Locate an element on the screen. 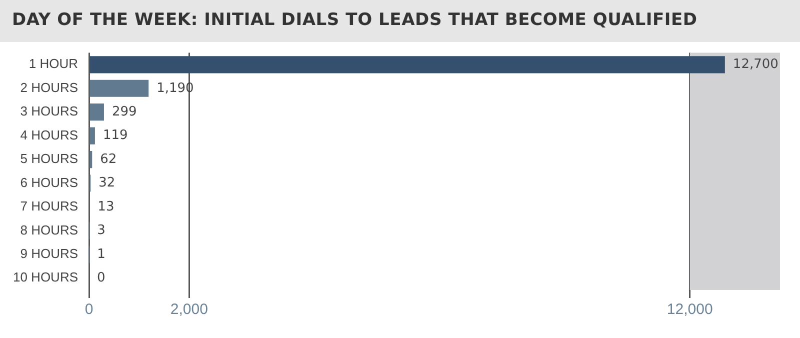 This screenshot has width=800, height=338. y-tick-label: 6 HOURS is located at coordinates (49, 182).